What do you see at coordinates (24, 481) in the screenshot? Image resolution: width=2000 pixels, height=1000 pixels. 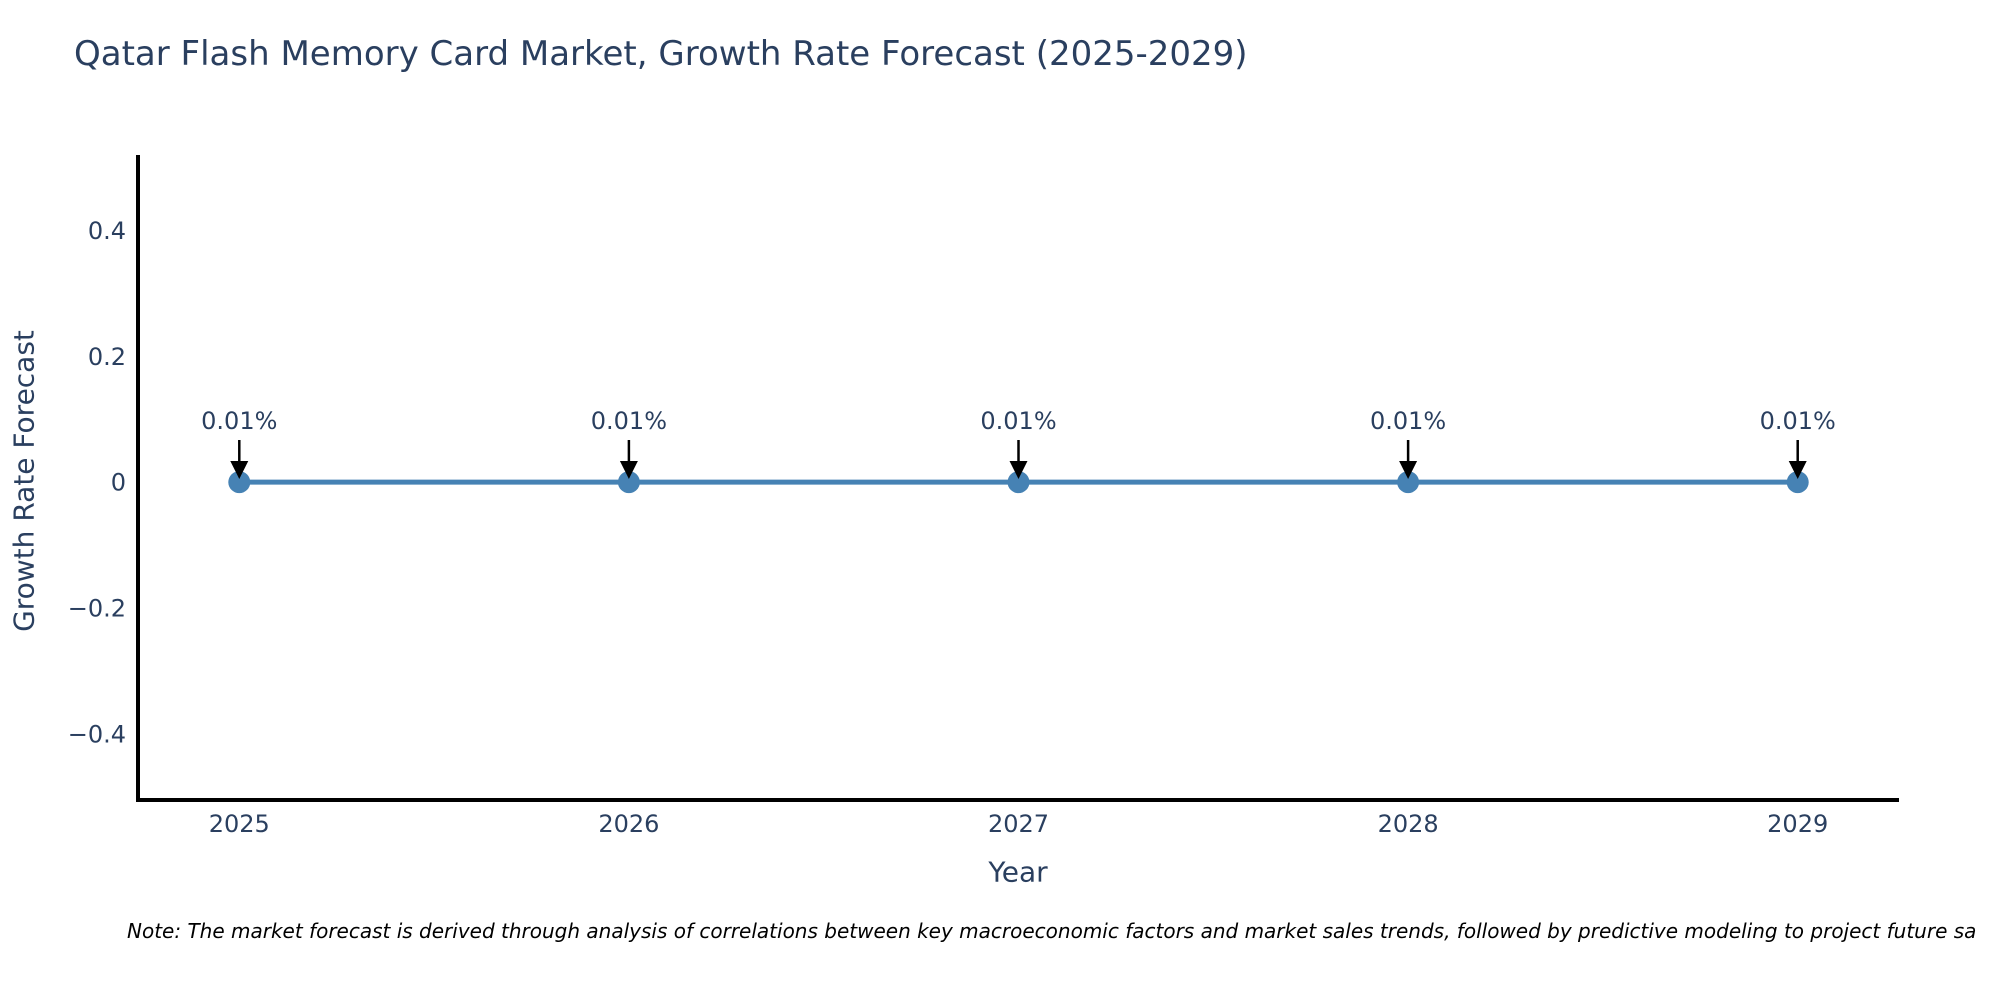 I see `y-axis-title: Growth Rate Forecast` at bounding box center [24, 481].